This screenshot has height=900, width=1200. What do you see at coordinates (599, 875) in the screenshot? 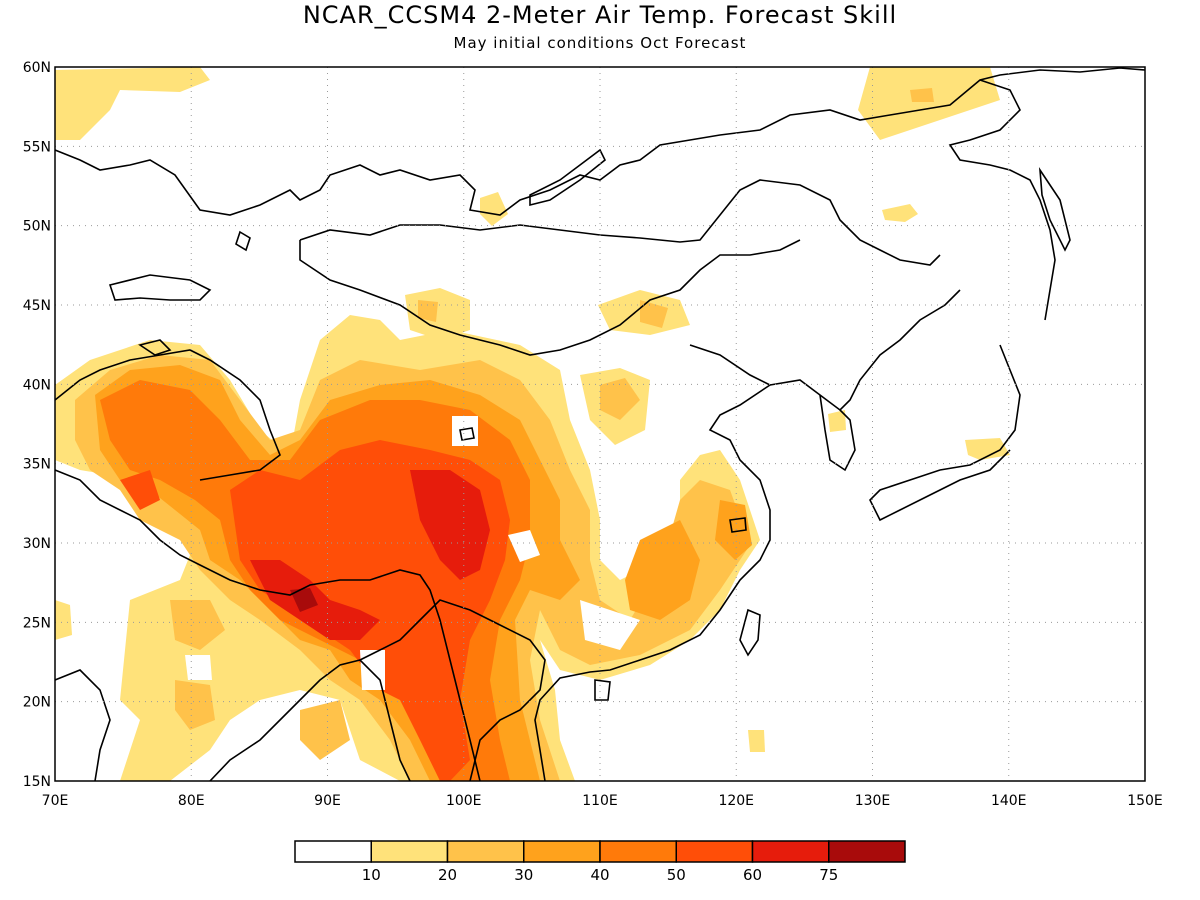
I see `colorbar-label: 40` at bounding box center [599, 875].